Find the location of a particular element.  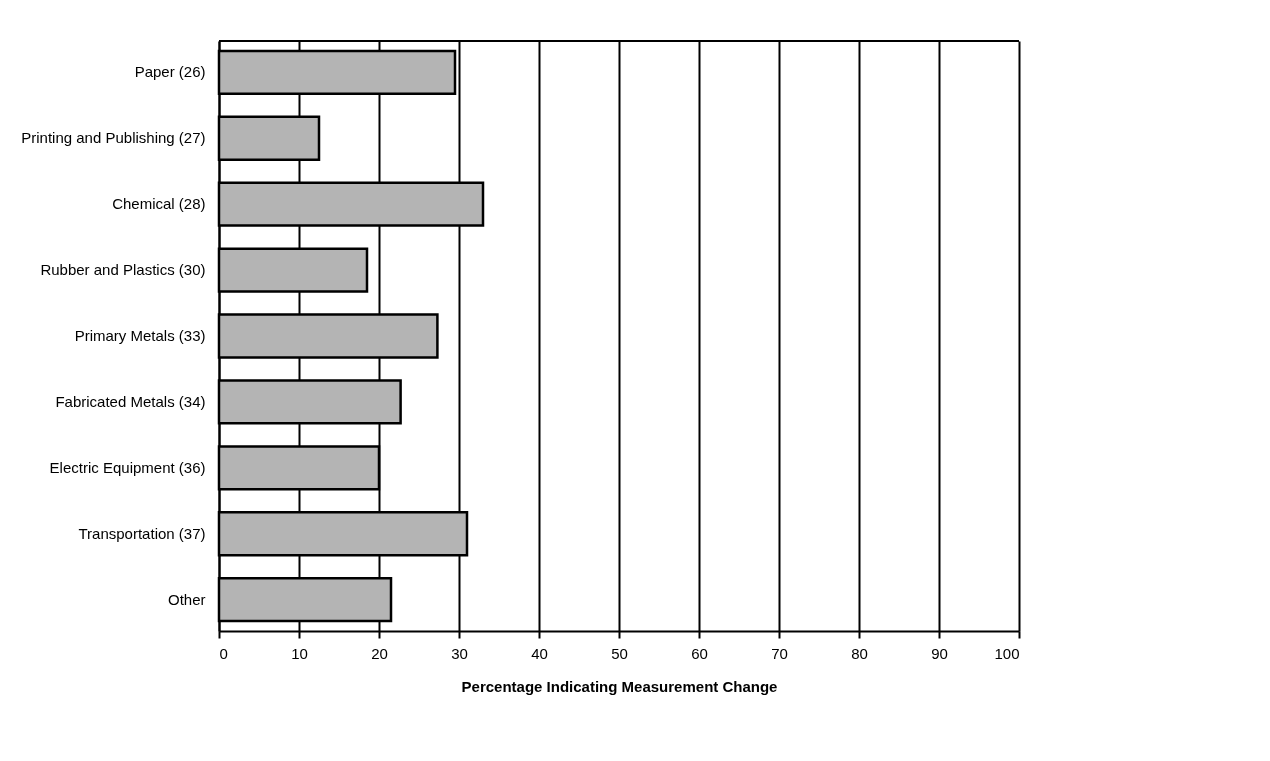

y-tick-label: Other is located at coordinates (186, 599).